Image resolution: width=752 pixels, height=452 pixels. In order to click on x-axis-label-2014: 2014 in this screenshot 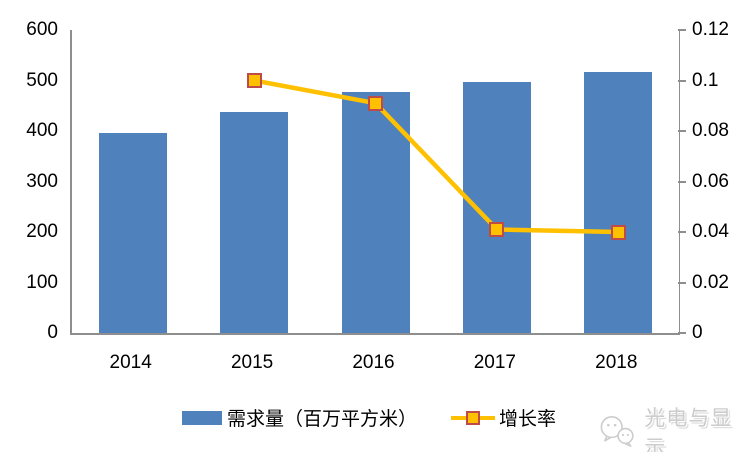, I will do `click(130, 362)`.